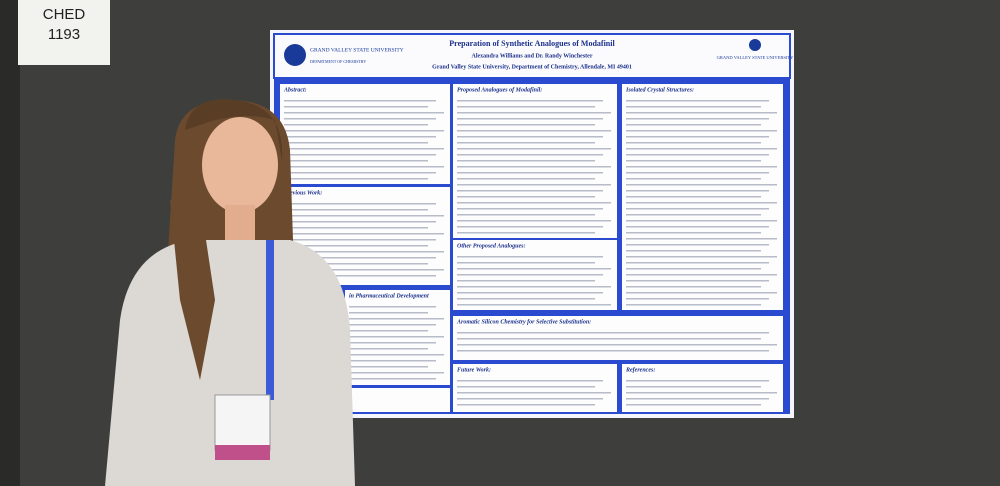 The height and width of the screenshot is (486, 1000). What do you see at coordinates (659, 90) in the screenshot?
I see `section-heading: Isolated Crystal Structures:` at bounding box center [659, 90].